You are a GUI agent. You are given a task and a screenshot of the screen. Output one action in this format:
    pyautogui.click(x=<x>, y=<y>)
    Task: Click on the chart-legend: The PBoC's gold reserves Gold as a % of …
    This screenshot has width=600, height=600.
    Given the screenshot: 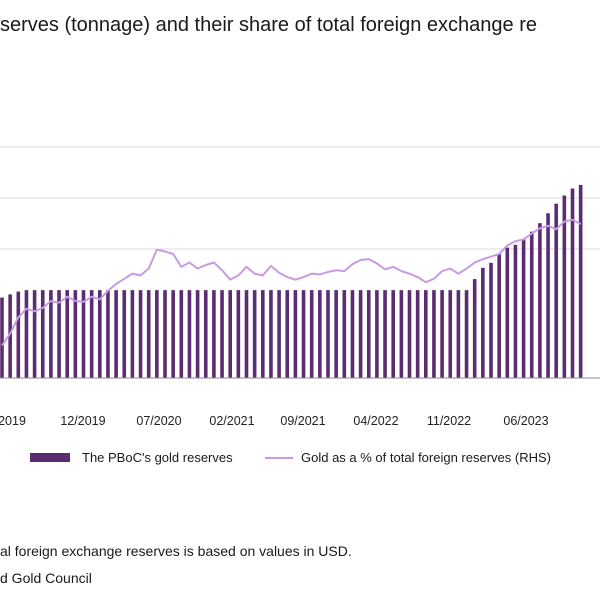 What is the action you would take?
    pyautogui.click(x=315, y=461)
    